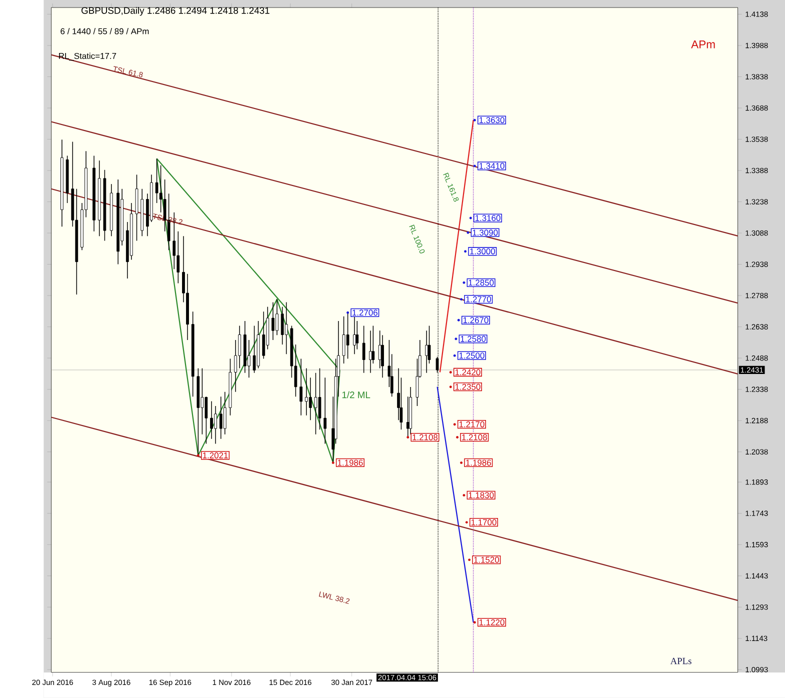 The height and width of the screenshot is (698, 785). Describe the element at coordinates (471, 355) in the screenshot. I see `annotation: 1.2500` at that location.